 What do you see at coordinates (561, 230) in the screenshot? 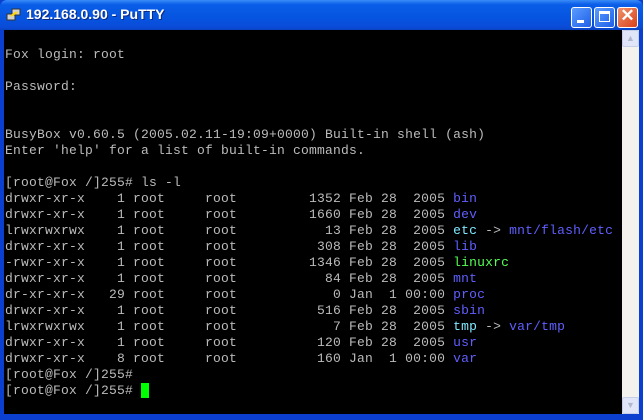
I see `link-target: mnt/flash/etc` at bounding box center [561, 230].